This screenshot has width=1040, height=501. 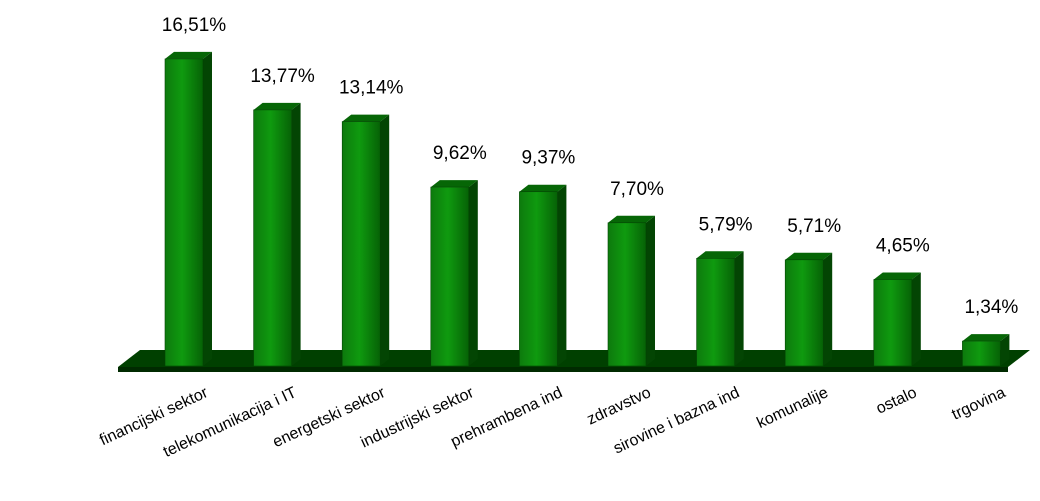 I want to click on value-label: 5,71%, so click(x=814, y=226).